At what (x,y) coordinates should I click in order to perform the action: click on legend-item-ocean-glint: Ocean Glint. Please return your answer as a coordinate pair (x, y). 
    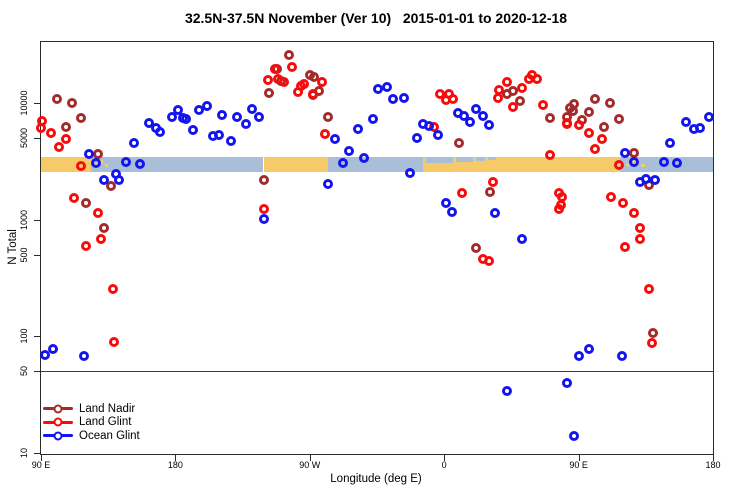
    Looking at the image, I should click on (91, 436).